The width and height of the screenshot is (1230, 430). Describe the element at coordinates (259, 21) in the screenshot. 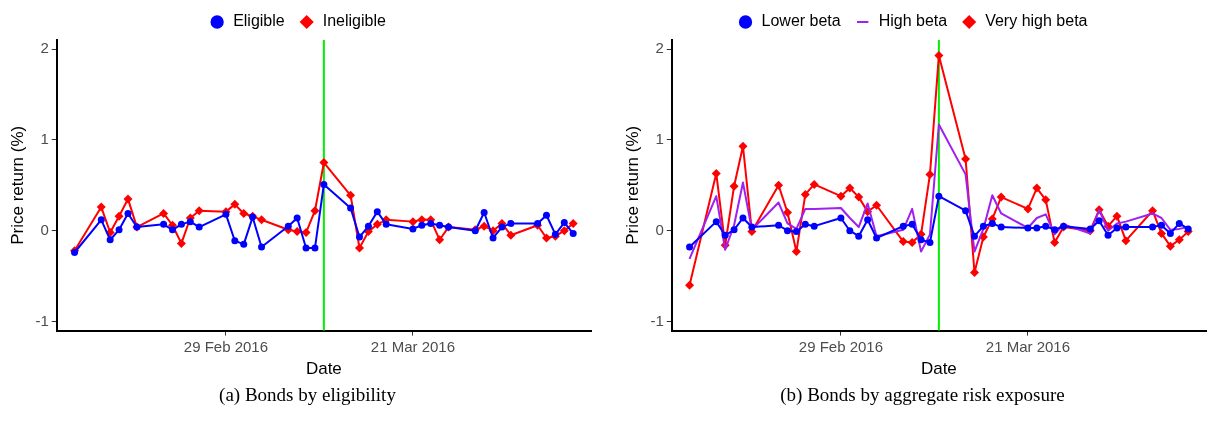

I see `legend-label: Eligible` at that location.